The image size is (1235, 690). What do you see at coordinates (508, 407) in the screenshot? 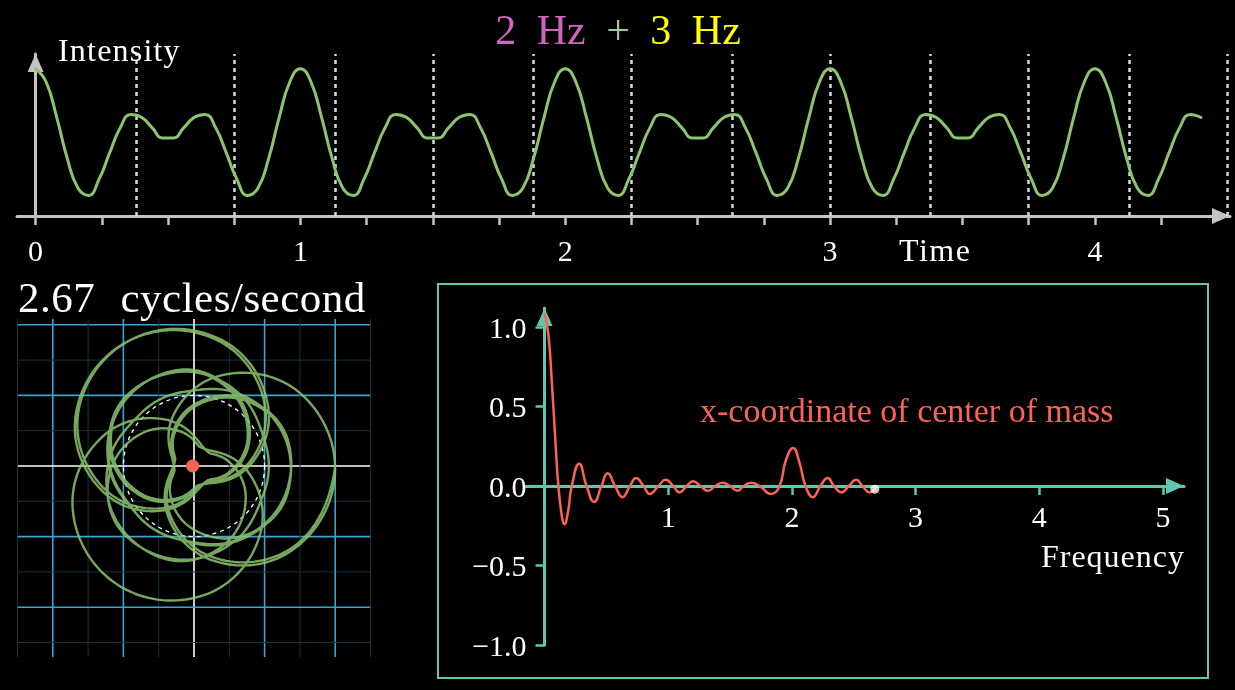
I see `y-tick-label: 0.5` at bounding box center [508, 407].